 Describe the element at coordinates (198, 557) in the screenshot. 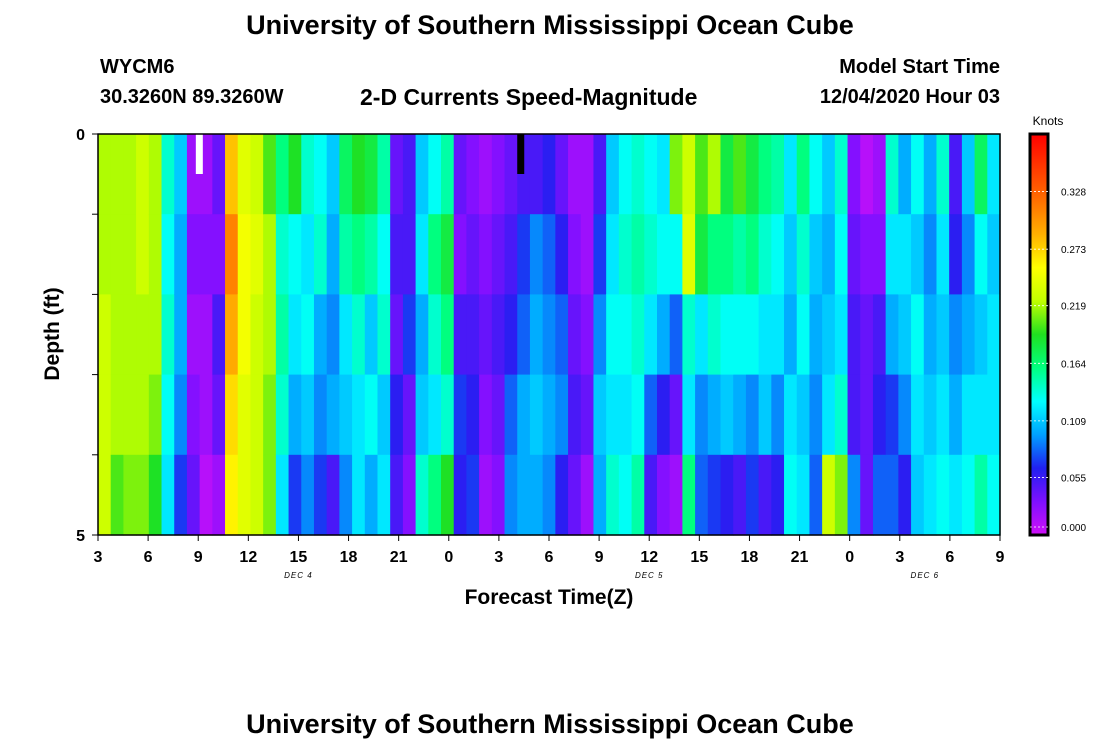

I see `x-tick-label: 9` at that location.